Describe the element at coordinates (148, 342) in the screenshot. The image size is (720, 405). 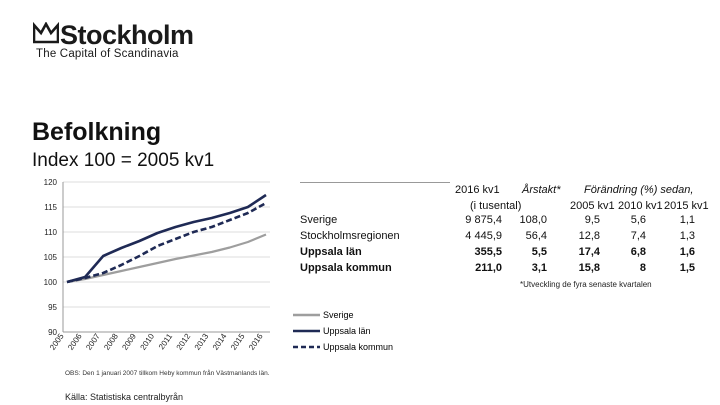
I see `x-tick-label: 2010` at that location.